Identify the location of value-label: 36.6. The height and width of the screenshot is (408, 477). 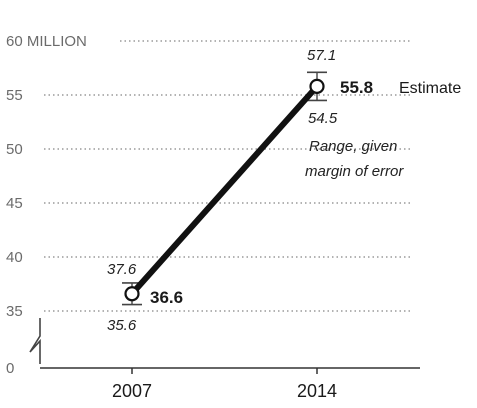
(166, 297).